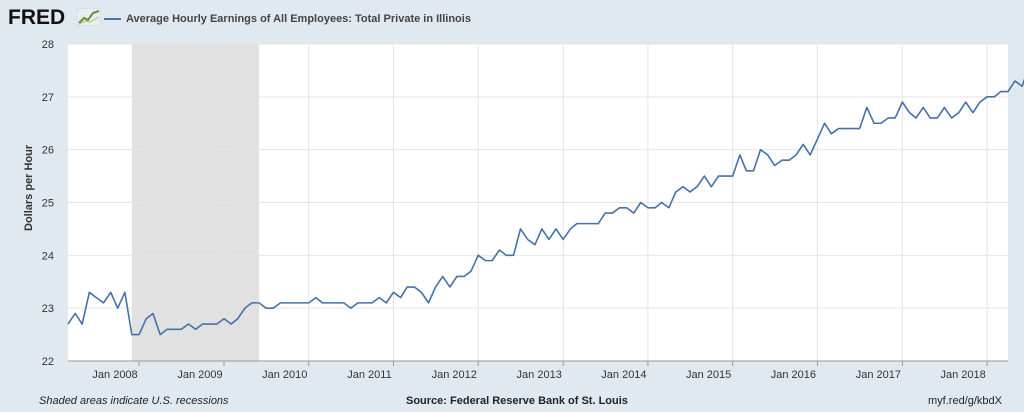 This screenshot has width=1024, height=412. I want to click on x-tick-label: Jan 2016, so click(793, 375).